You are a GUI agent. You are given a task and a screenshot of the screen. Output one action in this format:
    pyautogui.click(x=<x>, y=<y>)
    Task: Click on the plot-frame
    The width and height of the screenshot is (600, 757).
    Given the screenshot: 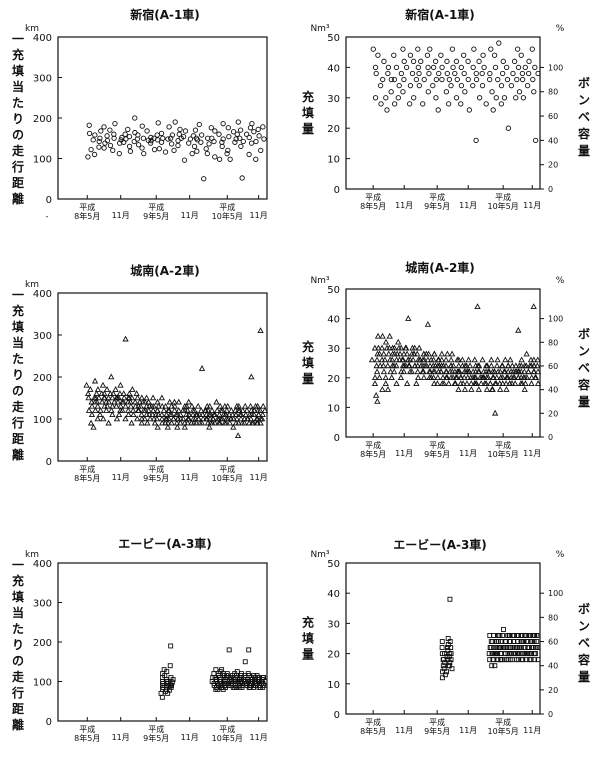 What is the action you would take?
    pyautogui.click(x=443, y=363)
    